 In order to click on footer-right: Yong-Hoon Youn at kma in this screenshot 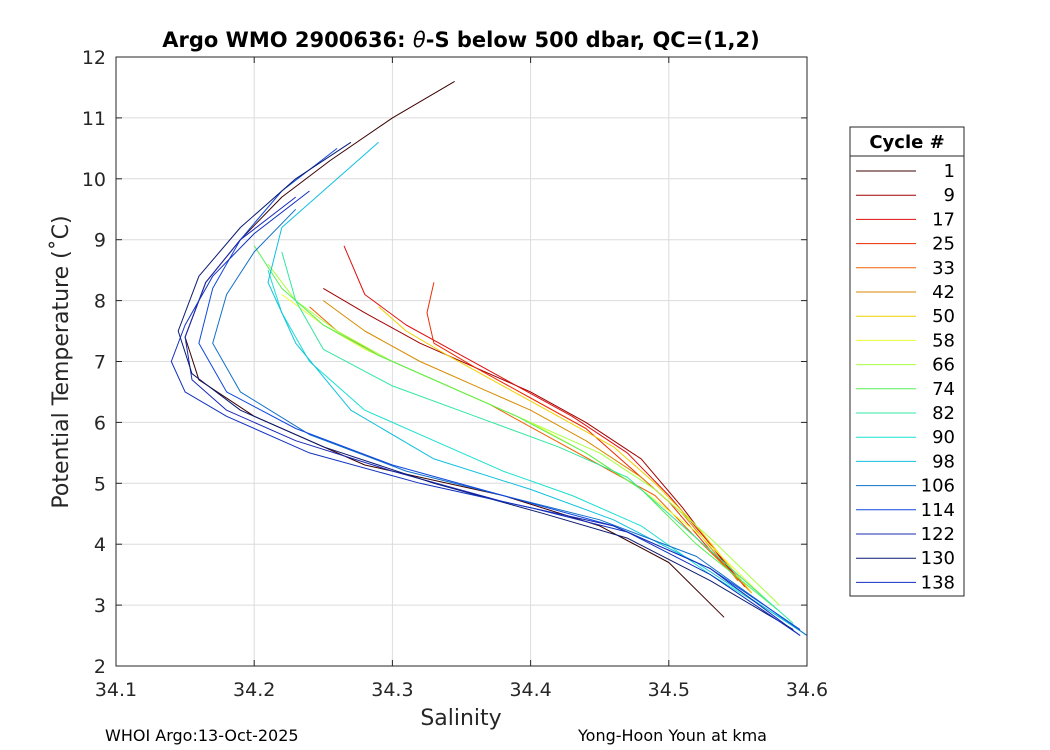, I will do `click(672, 735)`.